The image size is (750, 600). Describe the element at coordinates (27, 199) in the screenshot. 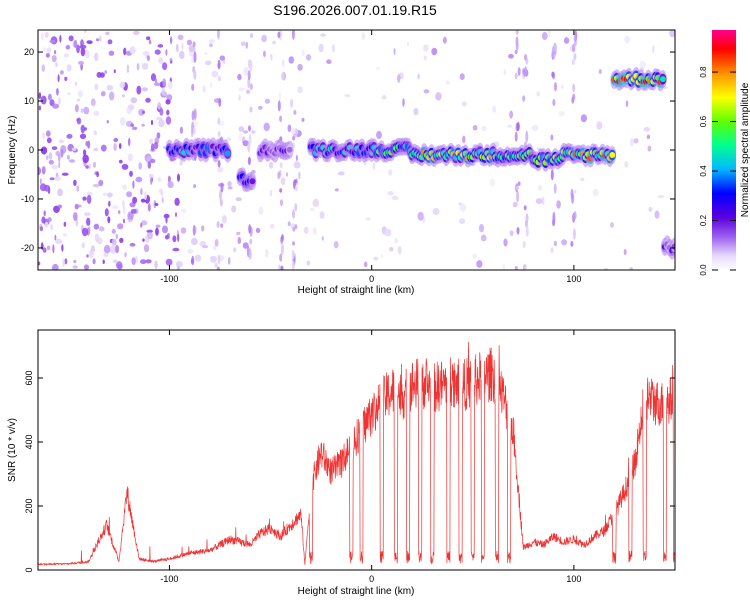

I see `heatmap-y-tick-label: -10` at that location.